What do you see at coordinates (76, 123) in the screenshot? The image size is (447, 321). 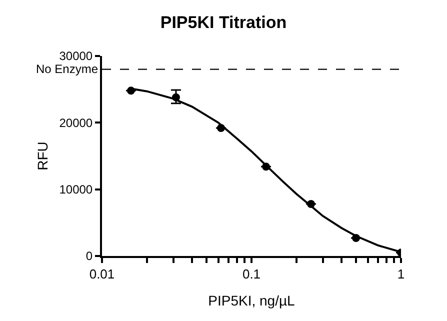 I see `y-tick-label: 20000` at bounding box center [76, 123].